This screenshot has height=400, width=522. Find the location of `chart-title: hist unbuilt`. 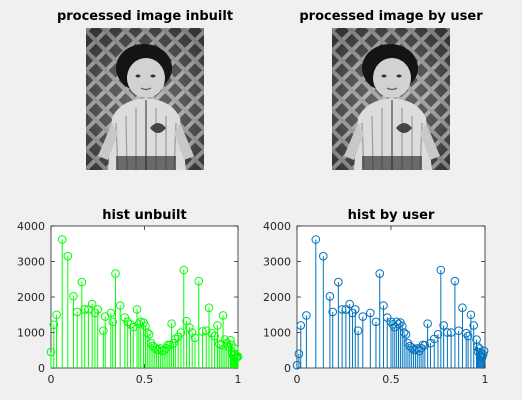

chart-title: hist unbuilt is located at coordinates (144, 215).